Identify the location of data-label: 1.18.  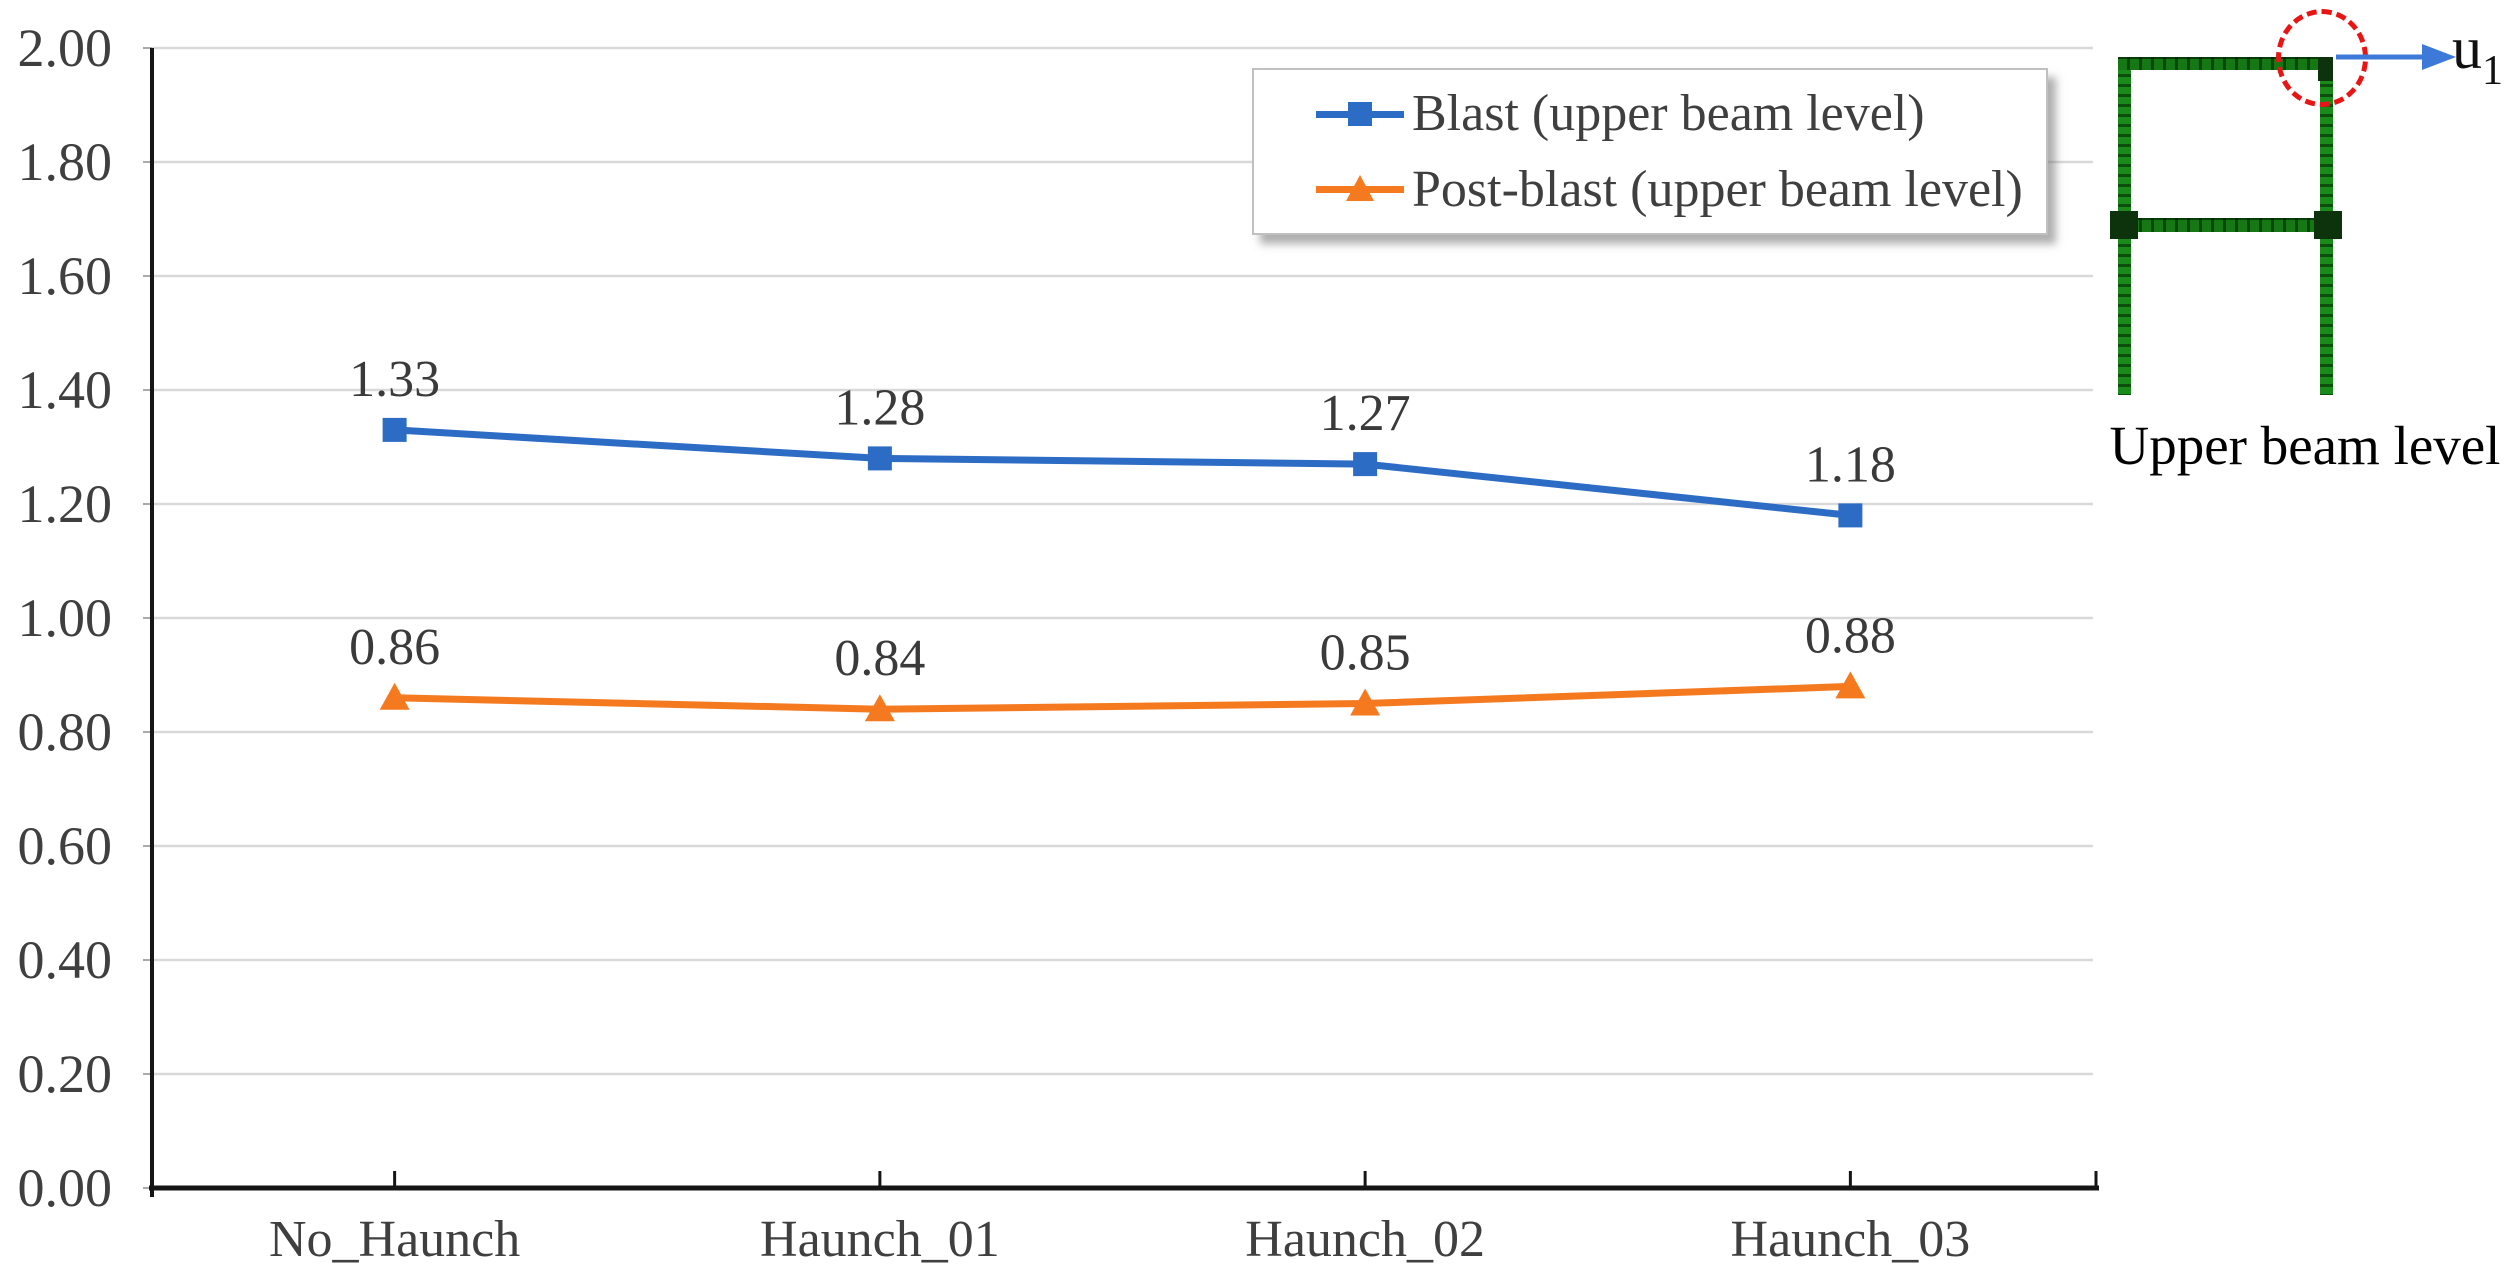
(1850, 464).